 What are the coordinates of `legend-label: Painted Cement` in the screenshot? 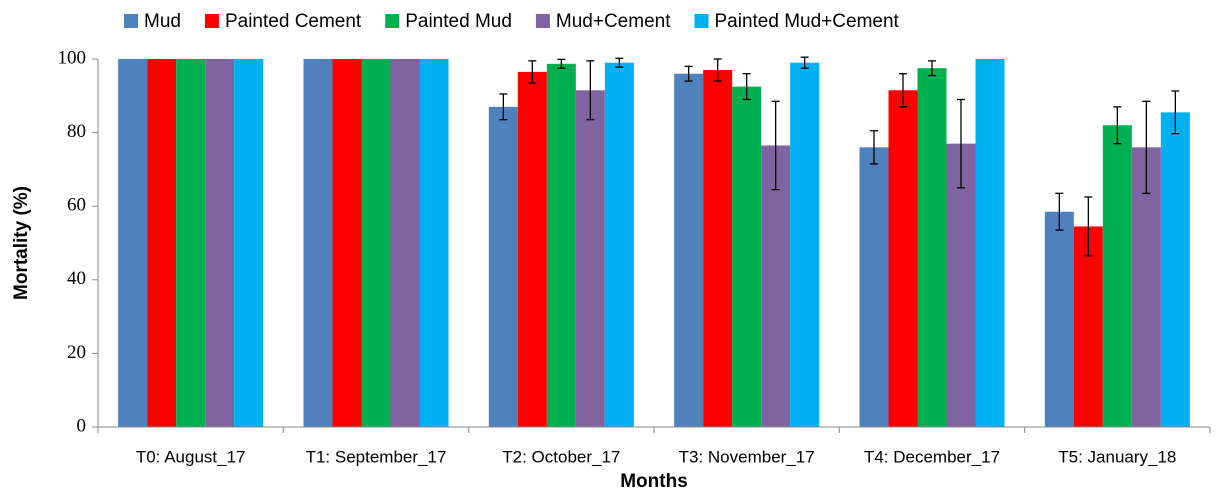 It's located at (293, 21).